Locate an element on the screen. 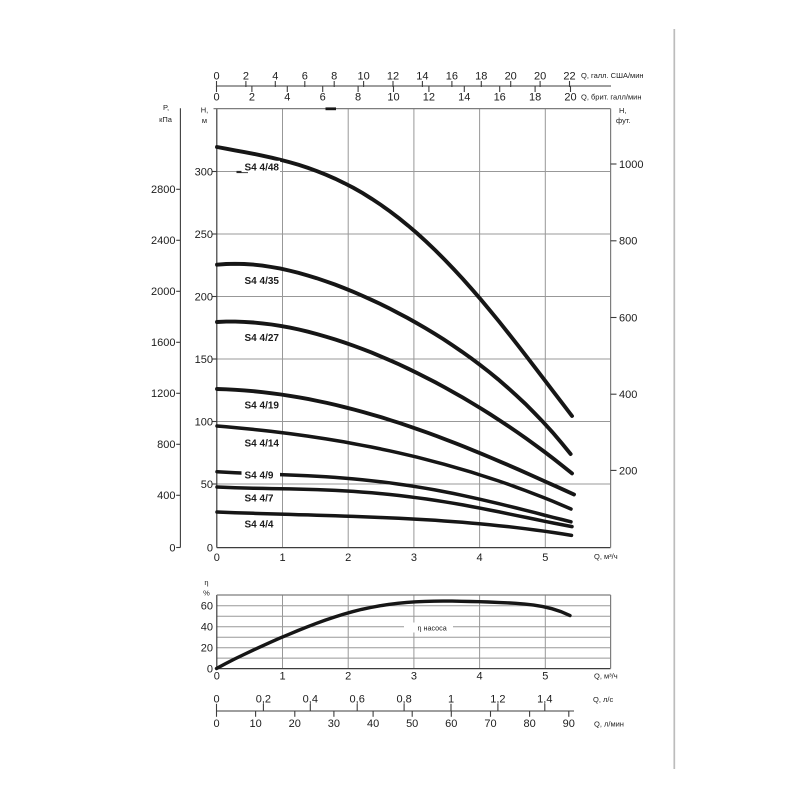 Image resolution: width=800 pixels, height=805 pixels. svg-text: Q, брит. галл/мин is located at coordinates (611, 97).